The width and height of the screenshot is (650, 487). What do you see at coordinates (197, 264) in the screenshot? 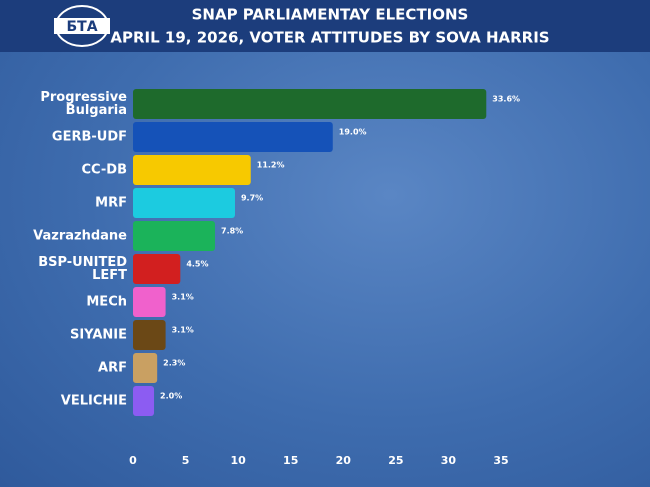
I see `value-label: 4.5%` at bounding box center [197, 264].